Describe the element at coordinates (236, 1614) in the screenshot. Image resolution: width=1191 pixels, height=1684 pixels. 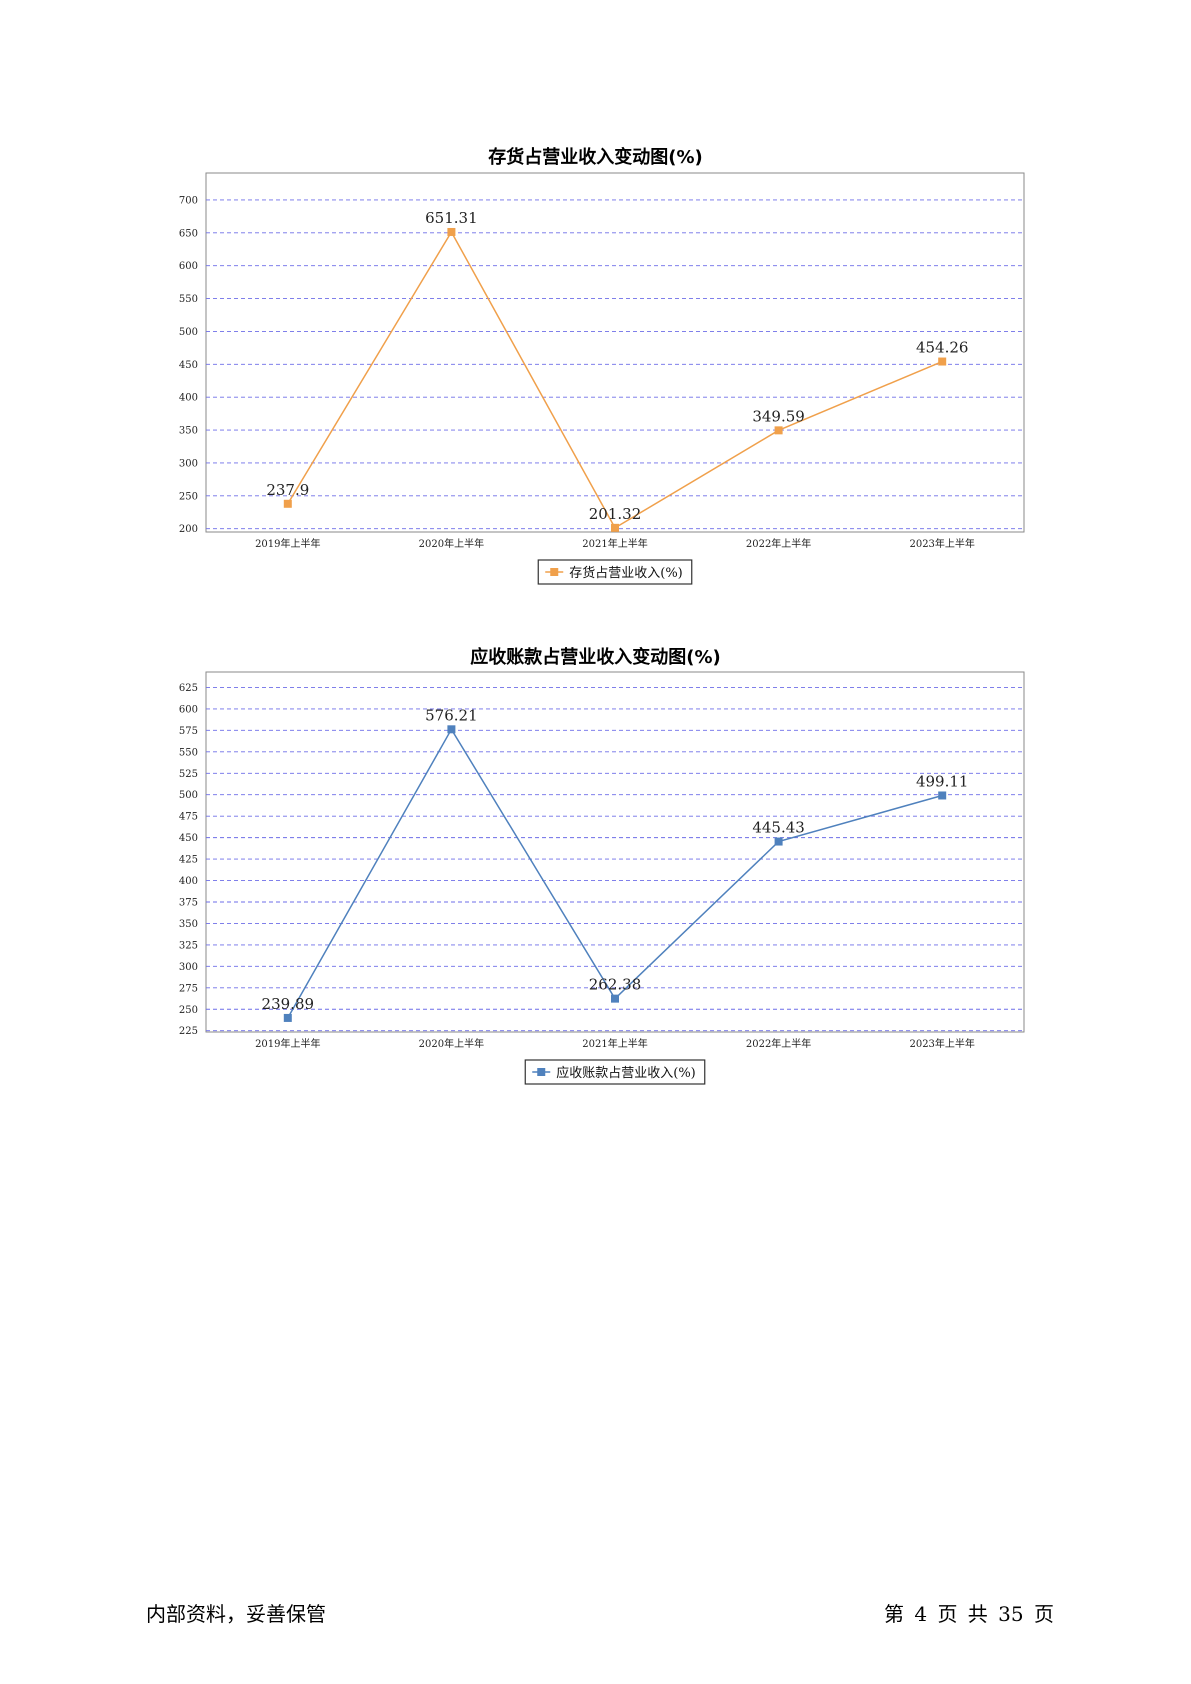
I see `footer-confidential-note: 内部资料，妥善保管` at that location.